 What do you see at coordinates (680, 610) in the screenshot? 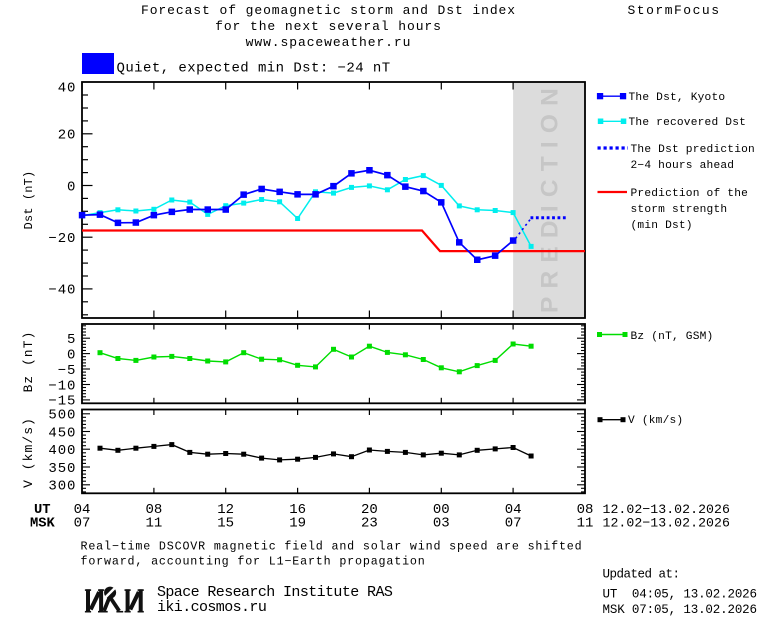
I see `svg-text: MSK 07:05, 13.02.2026` at bounding box center [680, 610].